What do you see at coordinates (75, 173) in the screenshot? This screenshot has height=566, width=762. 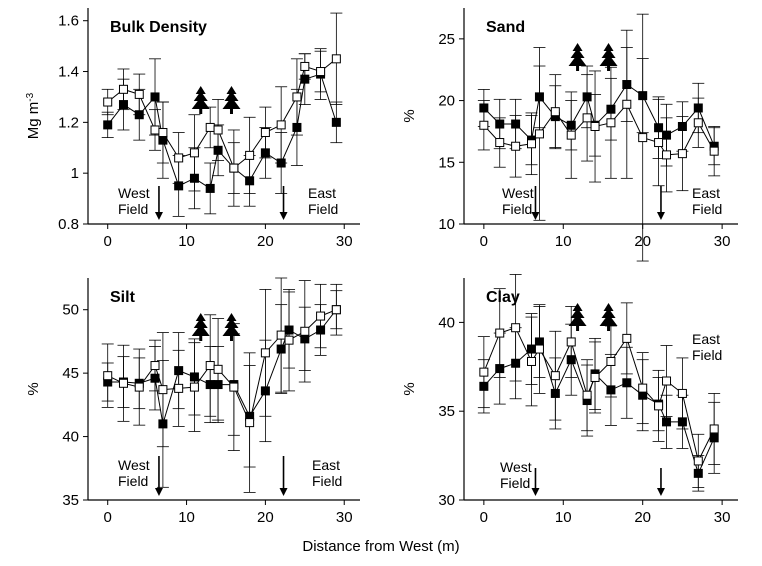 I see `y-tick-label: 1` at bounding box center [75, 173].